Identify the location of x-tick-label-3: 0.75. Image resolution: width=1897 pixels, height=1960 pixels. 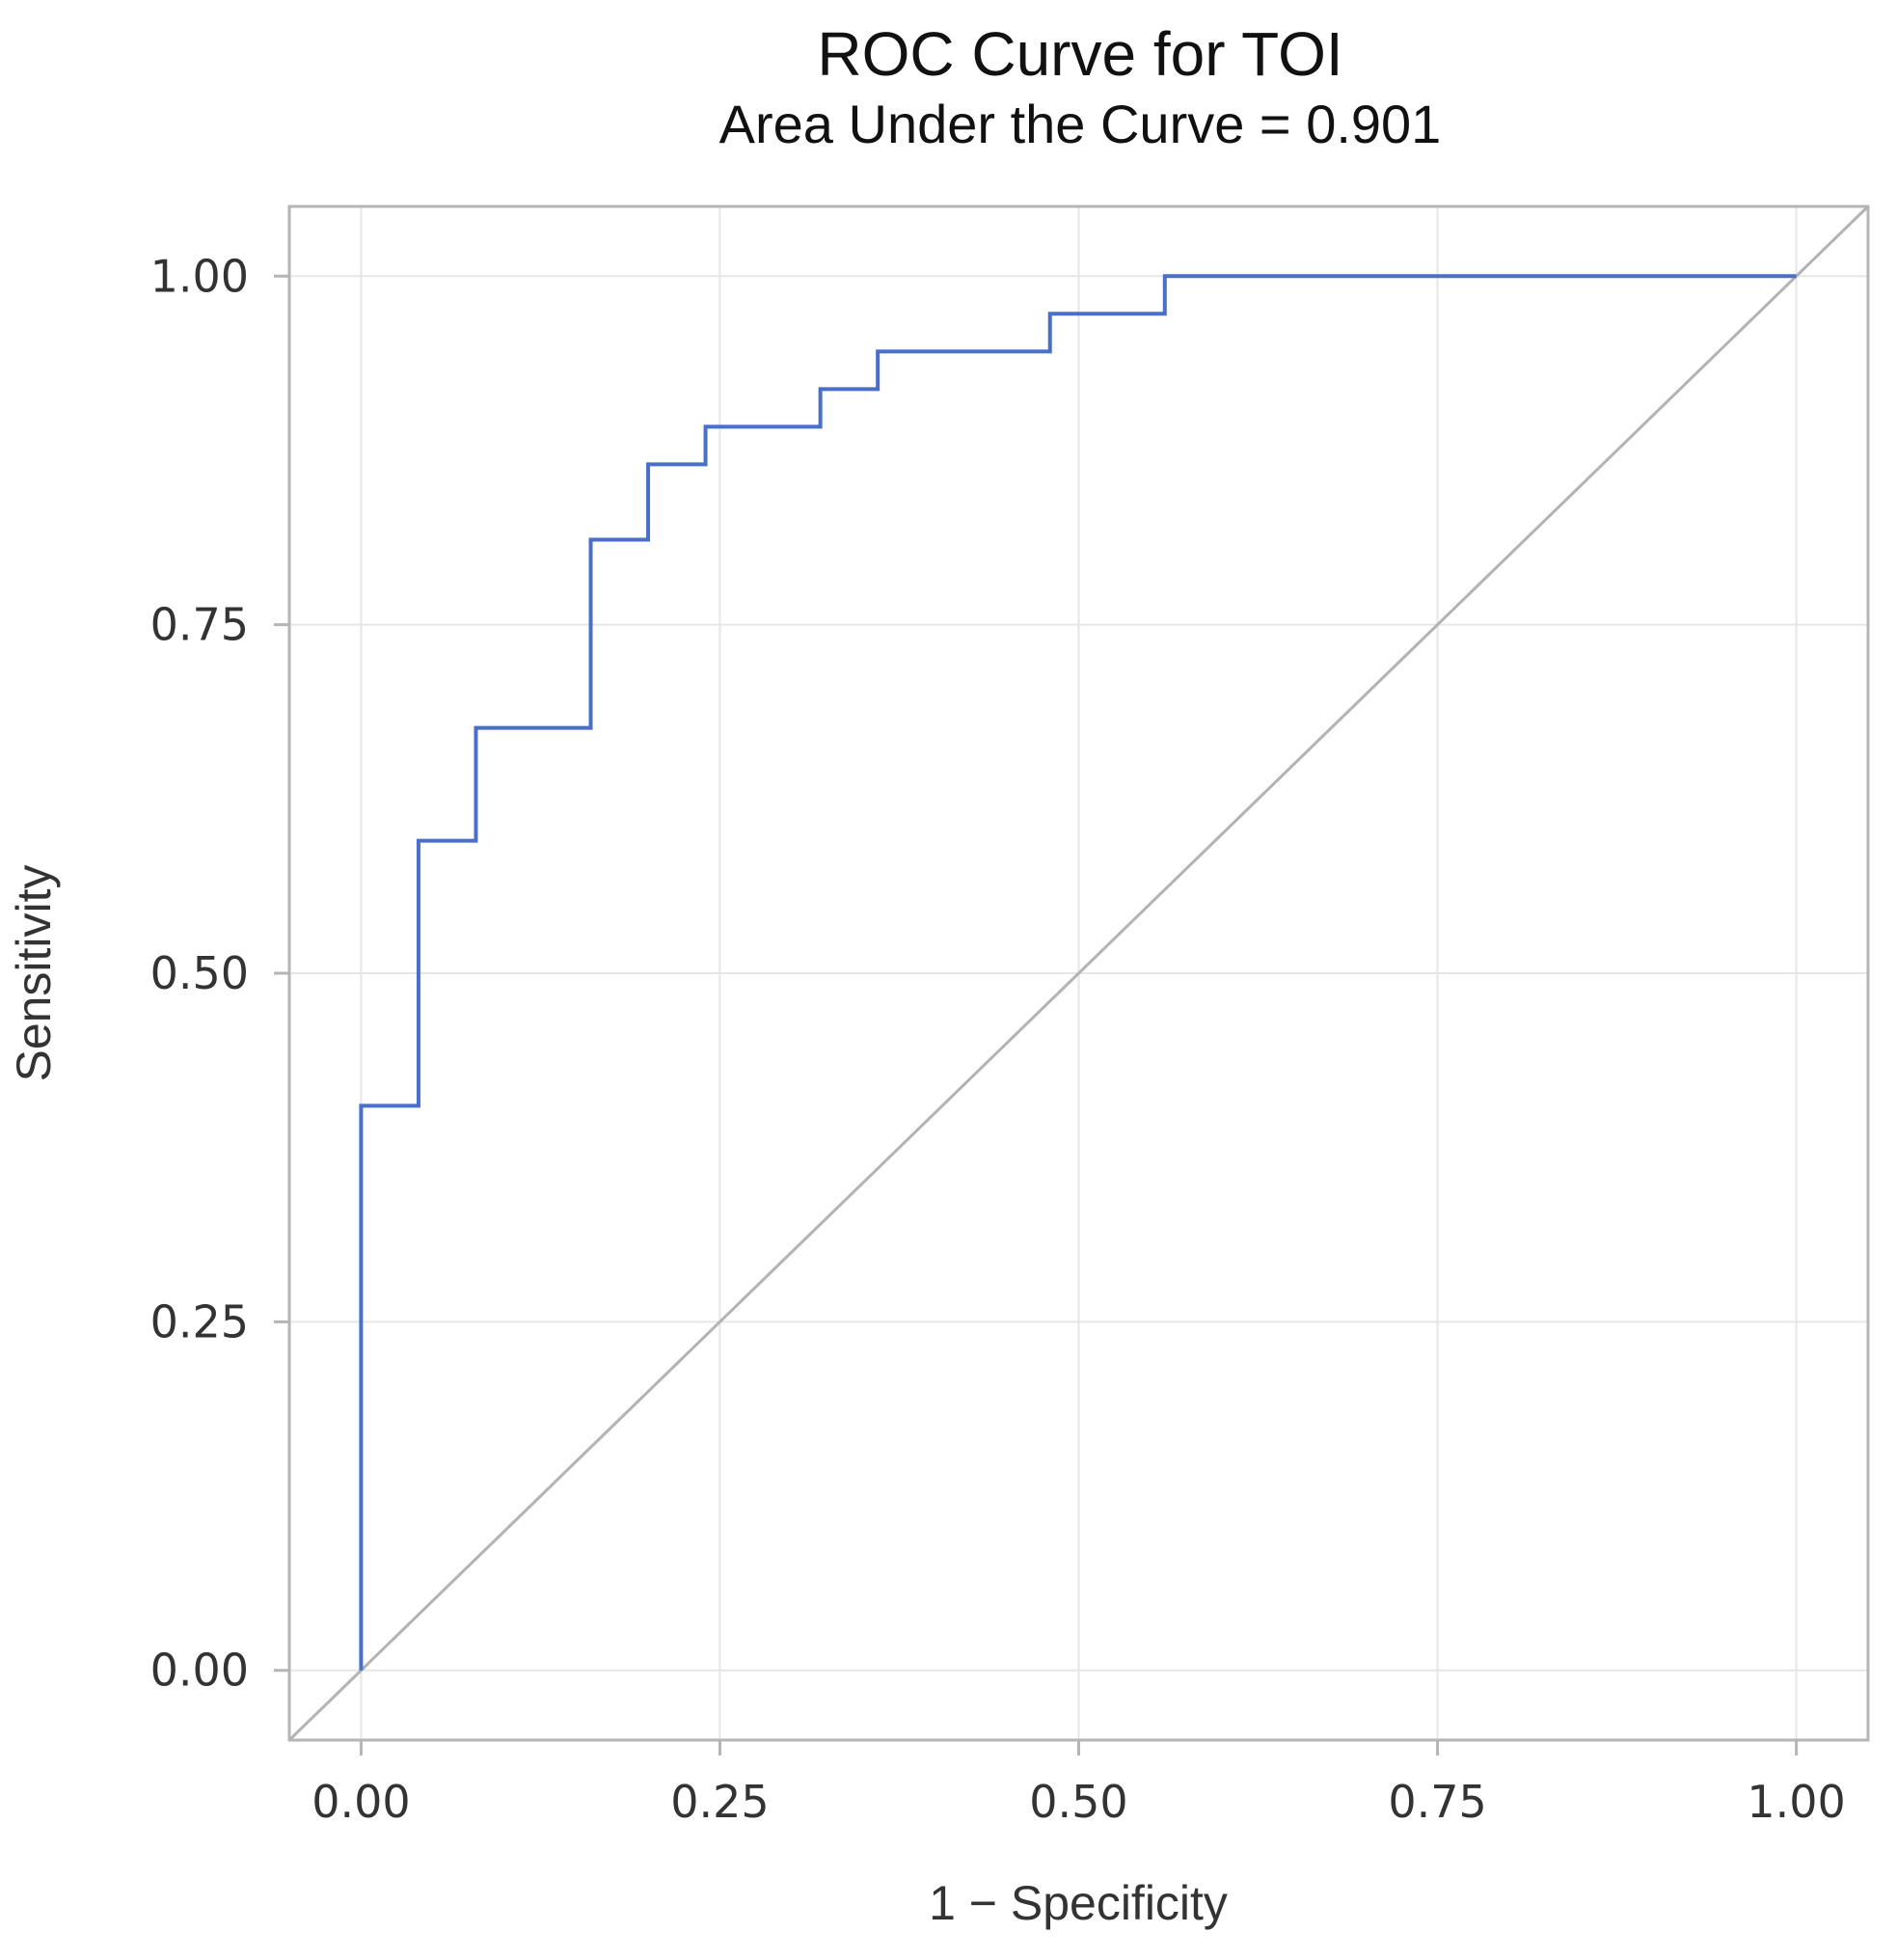
(1437, 1802).